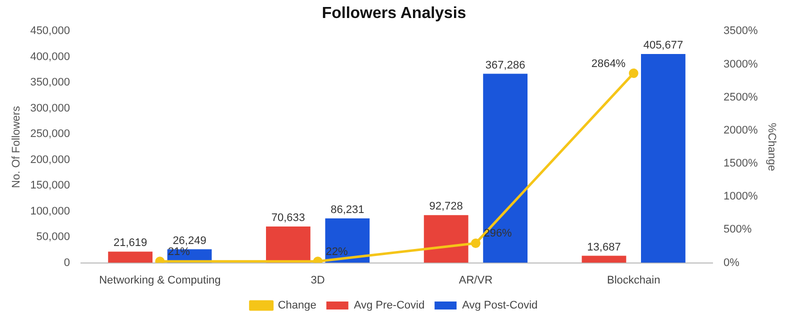 This screenshot has height=323, width=788. Describe the element at coordinates (732, 262) in the screenshot. I see `y2-tick-label: 0%` at that location.